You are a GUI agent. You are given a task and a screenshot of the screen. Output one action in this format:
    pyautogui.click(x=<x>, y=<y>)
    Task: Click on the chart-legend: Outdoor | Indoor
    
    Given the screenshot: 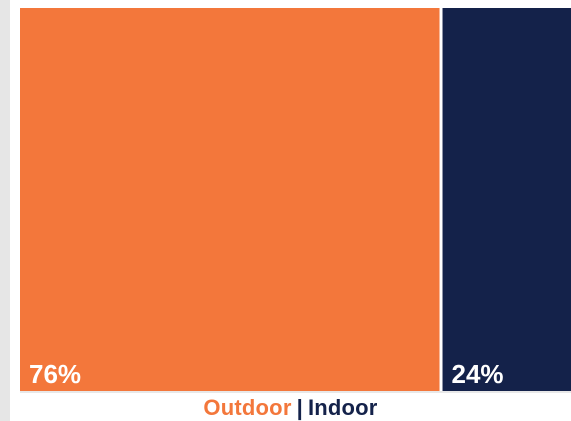 What is the action you would take?
    pyautogui.click(x=285, y=407)
    